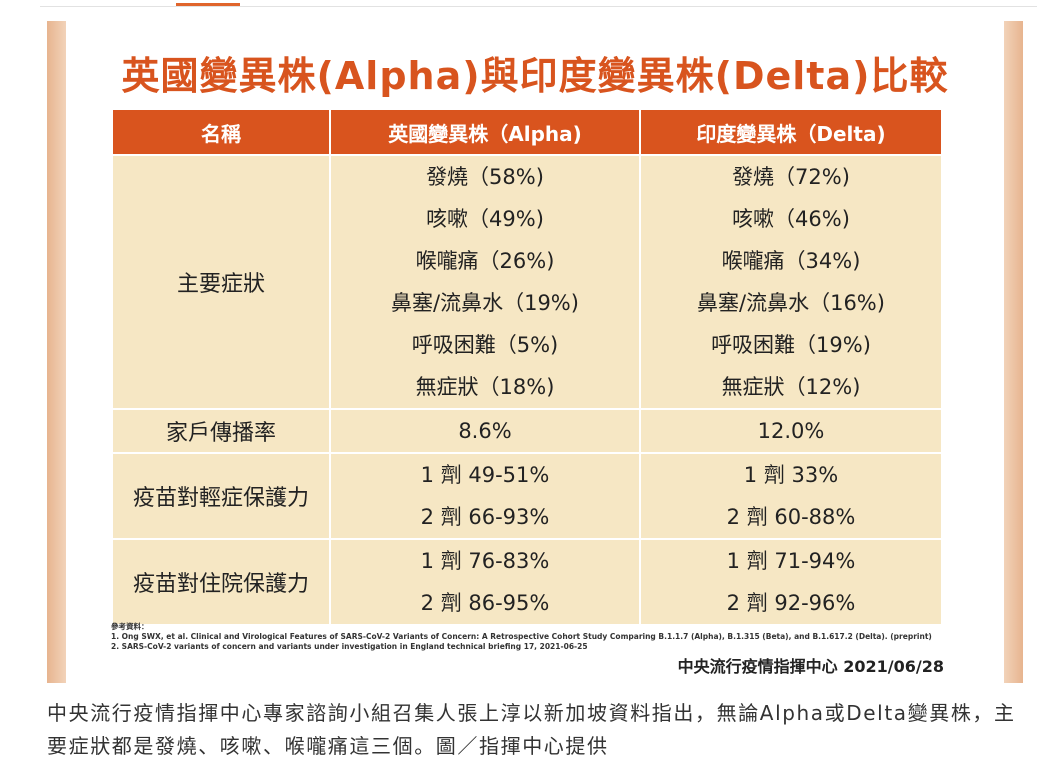  Describe the element at coordinates (538, 6) in the screenshot. I see `top-divider` at that location.